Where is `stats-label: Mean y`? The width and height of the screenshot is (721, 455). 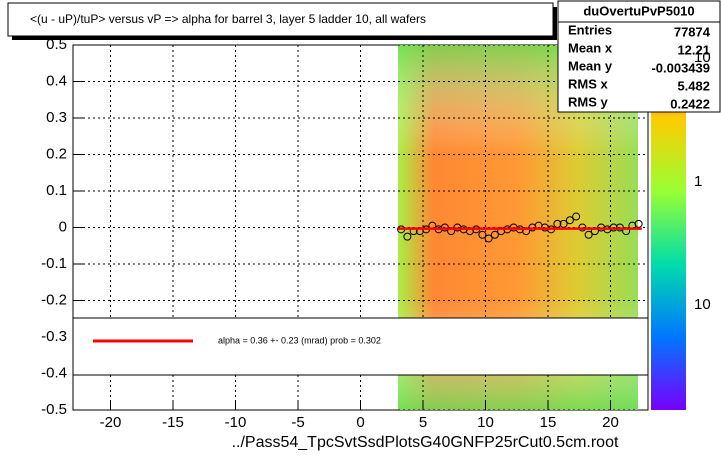
stats-label: Mean y is located at coordinates (590, 65).